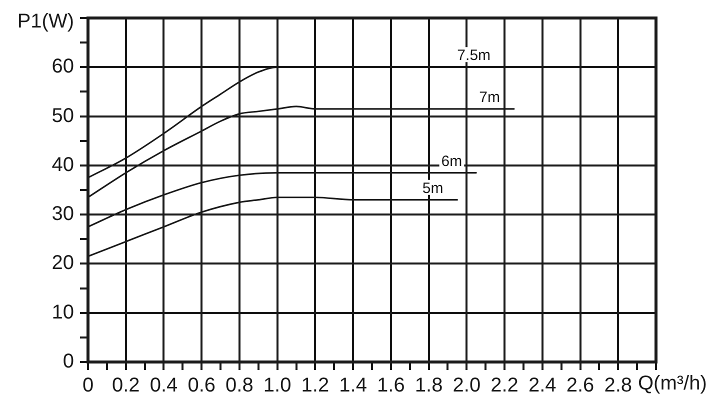 This screenshot has width=726, height=406. I want to click on series-label: 7.5m, so click(474, 55).